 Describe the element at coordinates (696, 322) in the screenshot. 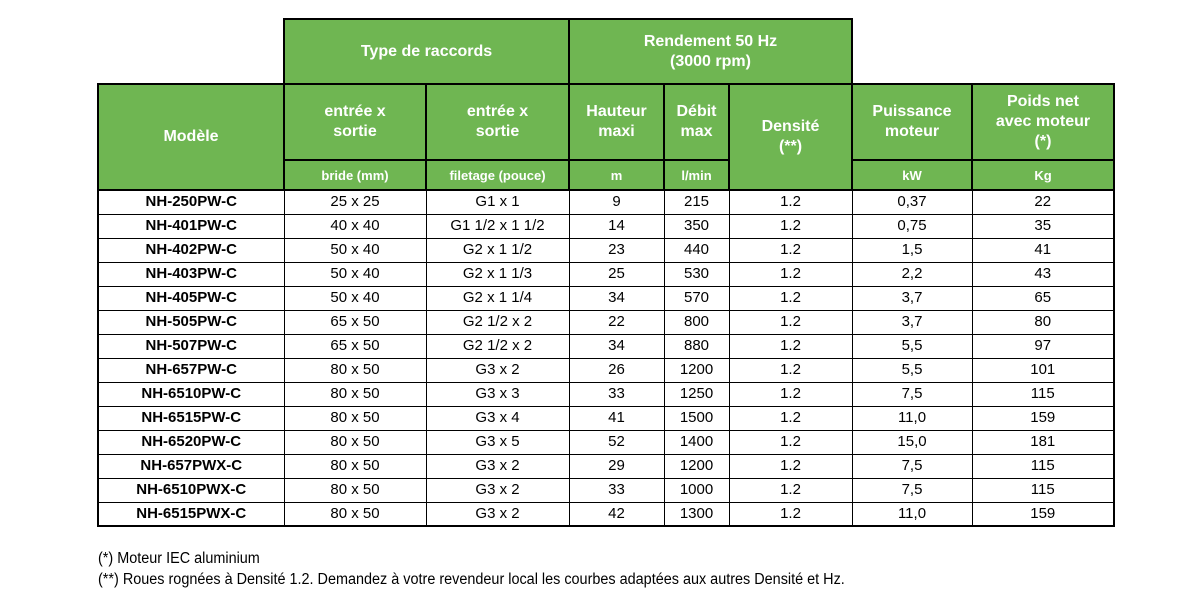

I see `cell-debit: 800` at that location.